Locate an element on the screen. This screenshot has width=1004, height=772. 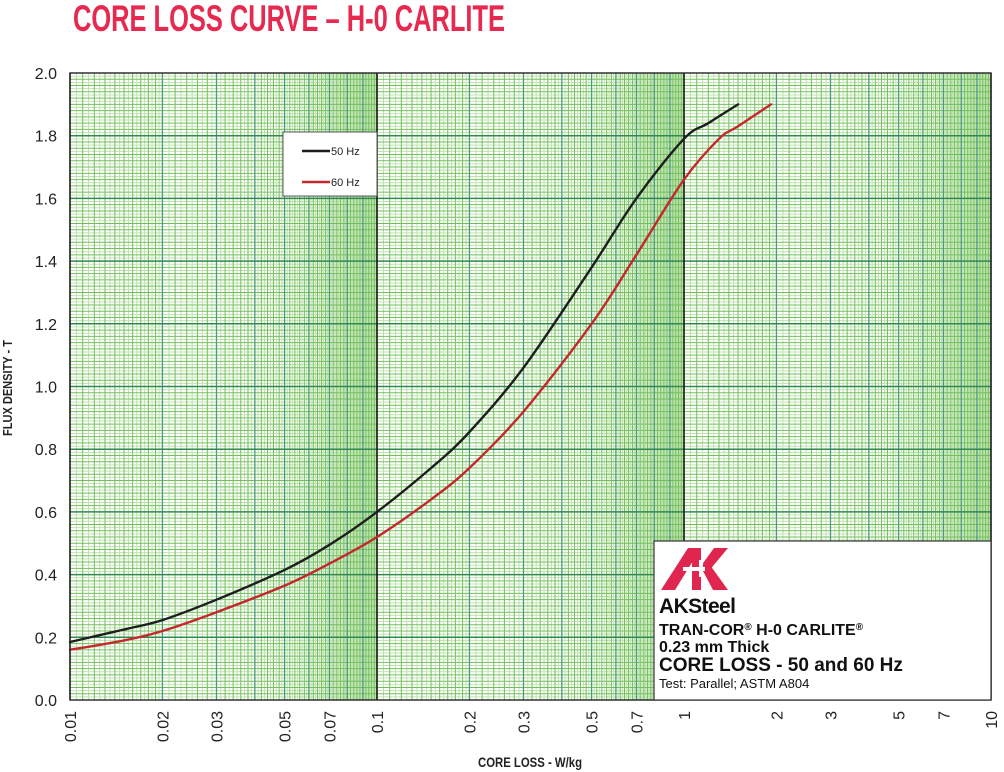
product-name: TRAN-COR® H-0 CARLITE® is located at coordinates (761, 630).